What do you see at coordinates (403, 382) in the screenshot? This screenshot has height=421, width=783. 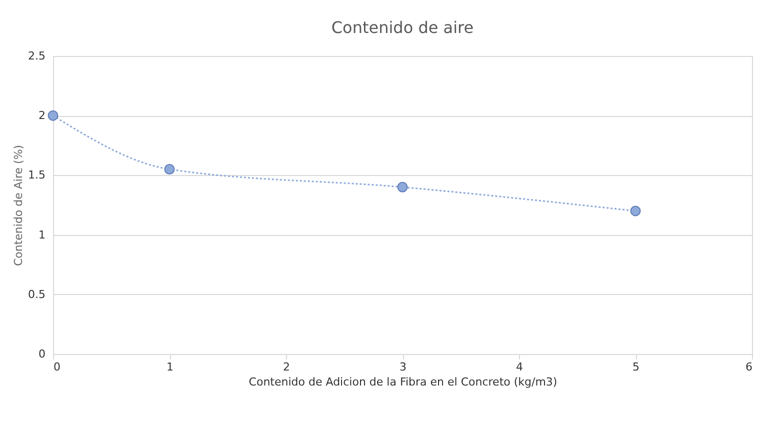 I see `x-axis-title: Contenido de Adicion de la Fibra en el Concreto (kg/m3)` at bounding box center [403, 382].